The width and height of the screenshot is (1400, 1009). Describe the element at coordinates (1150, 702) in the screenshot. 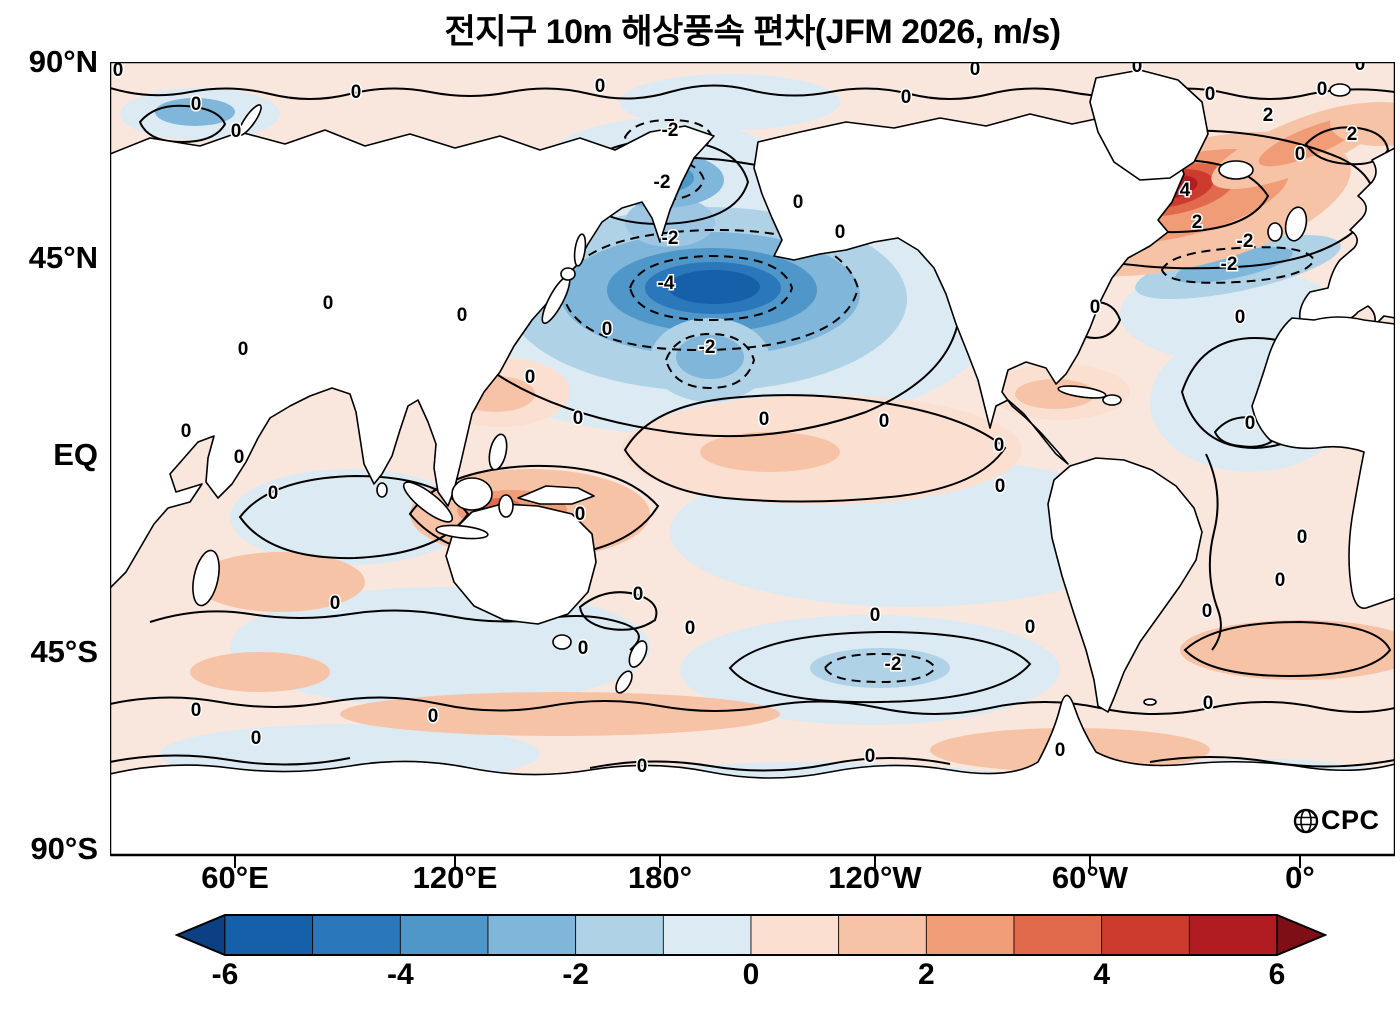

I see `island-falkland` at that location.